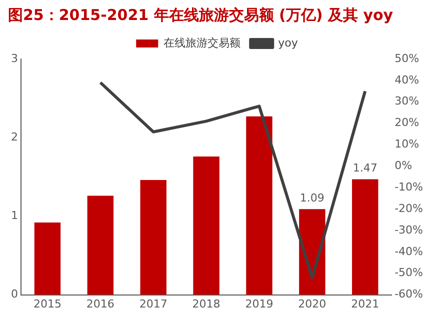 The image size is (434, 320). I want to click on data-label: 1.47, so click(365, 168).